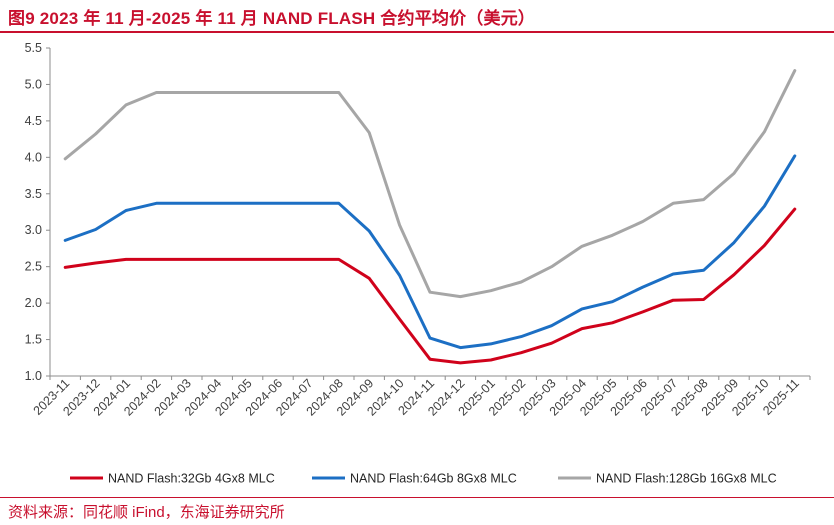 This screenshot has width=834, height=525. Describe the element at coordinates (417, 32) in the screenshot. I see `title-divider` at that location.